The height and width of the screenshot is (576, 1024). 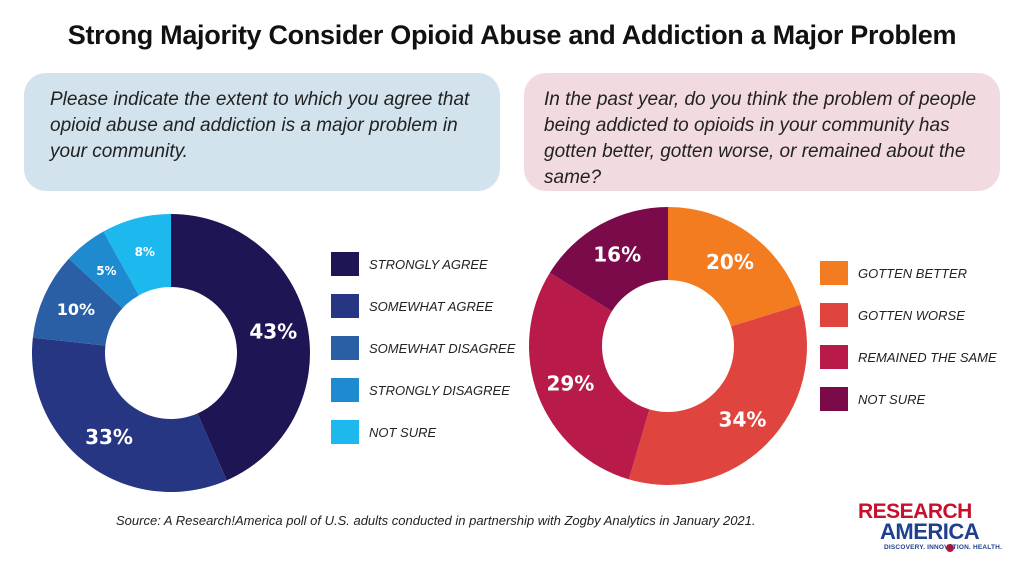 What do you see at coordinates (943, 547) in the screenshot?
I see `logo-tagline: DISCOVERY. INNOVATION. HEALTH.` at bounding box center [943, 547].